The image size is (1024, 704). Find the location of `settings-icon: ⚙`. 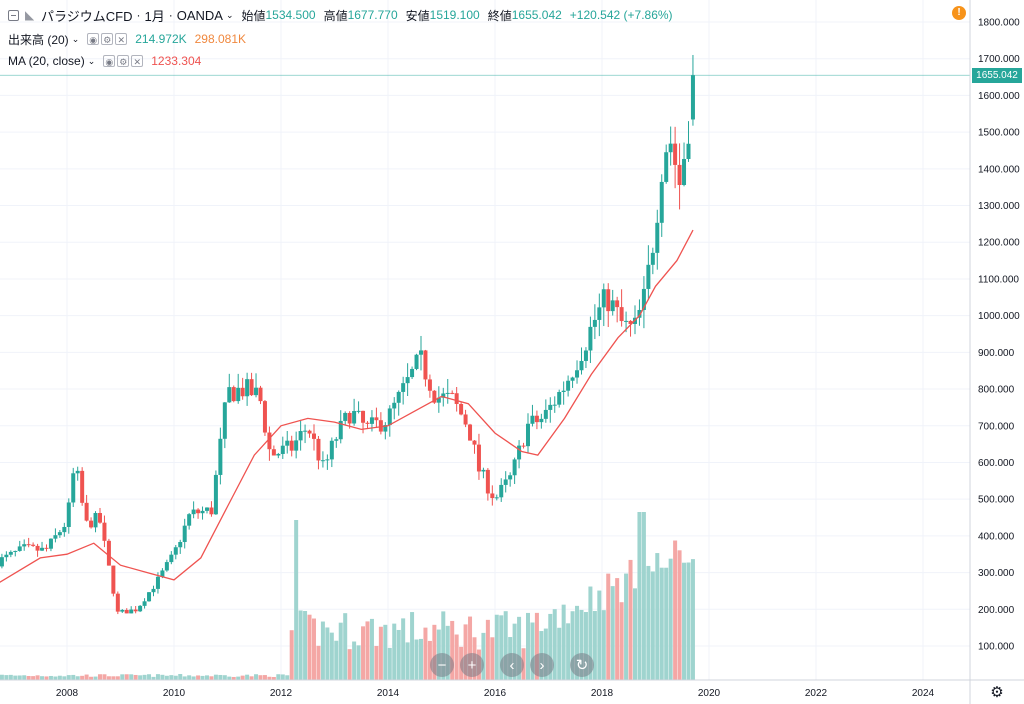

settings-icon: ⚙ is located at coordinates (997, 692).